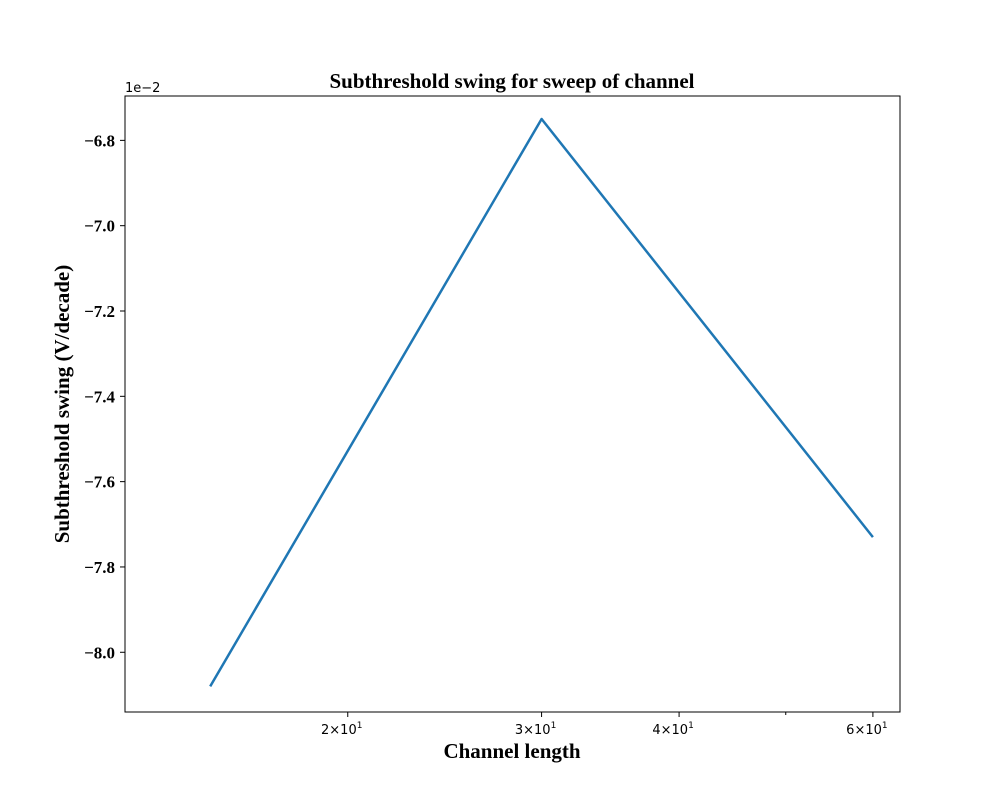 The height and width of the screenshot is (800, 1000). Describe the element at coordinates (99, 652) in the screenshot. I see `y-tick-label: −8.0` at that location.